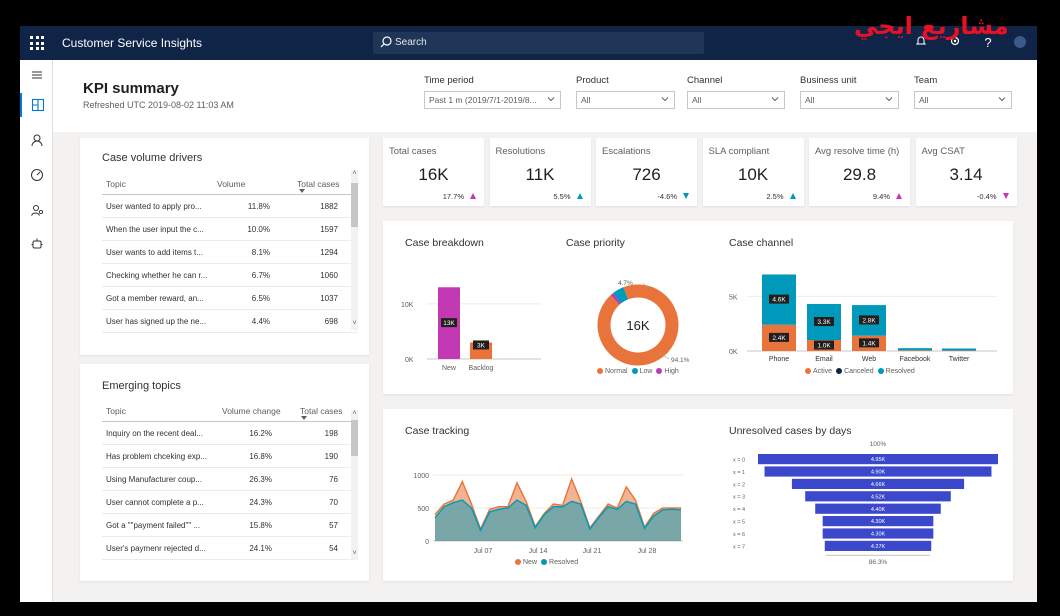 This screenshot has width=1060, height=616. I want to click on donut-slice-low, so click(620, 295).